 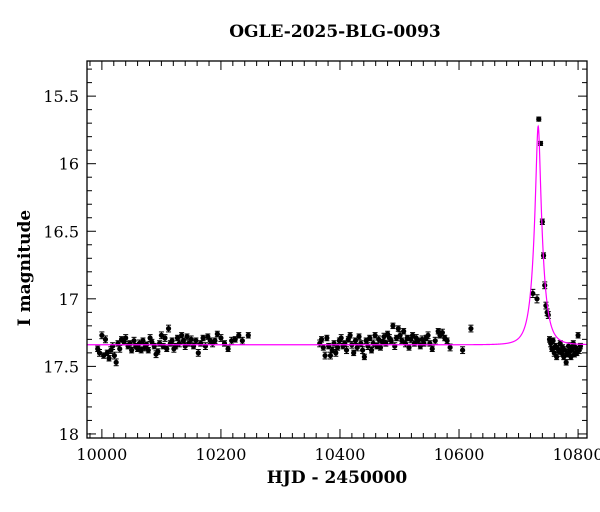 What do you see at coordinates (335, 32) in the screenshot?
I see `chart-title: OGLE-2025-BLG-0093` at bounding box center [335, 32].